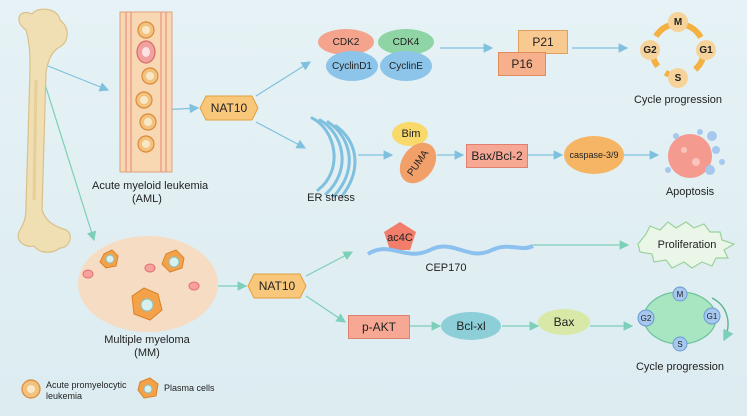 This screenshot has height=416, width=747. I want to click on bone-to-mm-arrow, so click(67, 151).